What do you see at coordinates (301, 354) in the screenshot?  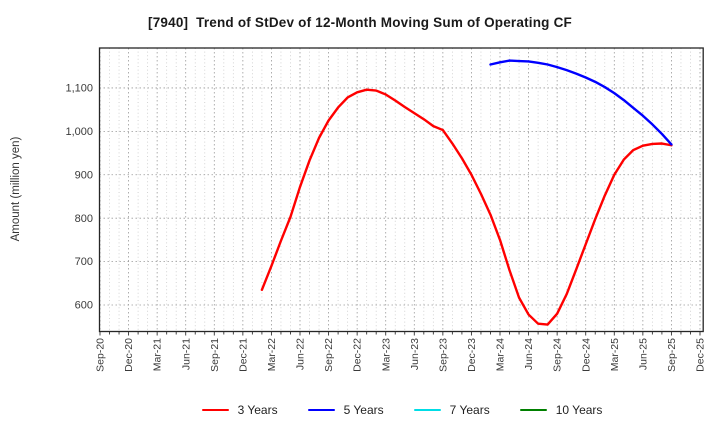 I see `x-tick-label: Jun-22` at bounding box center [301, 354].